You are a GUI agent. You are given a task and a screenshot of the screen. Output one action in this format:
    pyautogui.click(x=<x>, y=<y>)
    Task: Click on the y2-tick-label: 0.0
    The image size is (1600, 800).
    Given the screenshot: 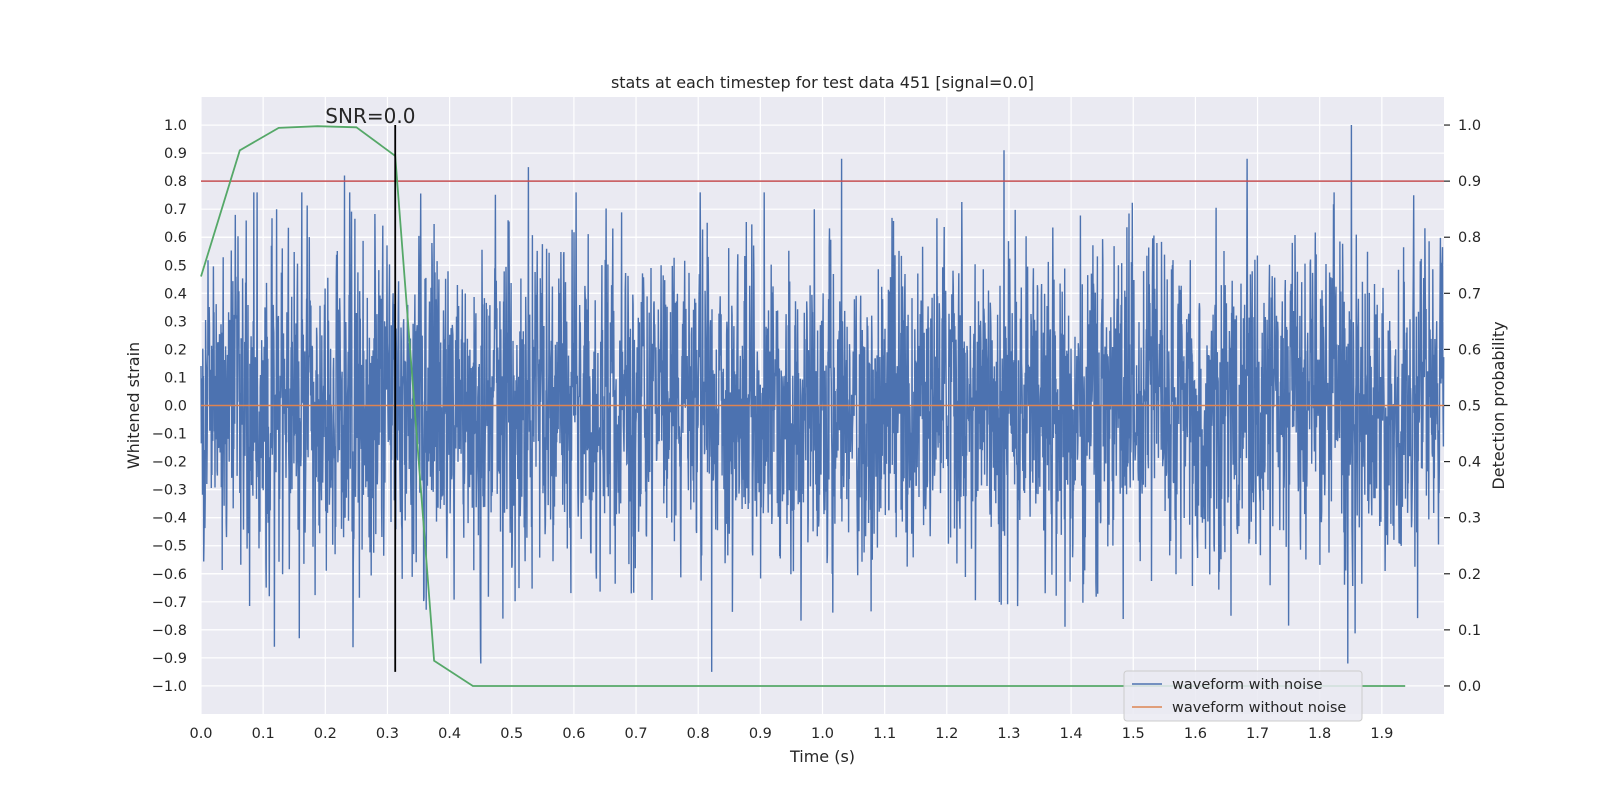 What is the action you would take?
    pyautogui.click(x=1469, y=687)
    